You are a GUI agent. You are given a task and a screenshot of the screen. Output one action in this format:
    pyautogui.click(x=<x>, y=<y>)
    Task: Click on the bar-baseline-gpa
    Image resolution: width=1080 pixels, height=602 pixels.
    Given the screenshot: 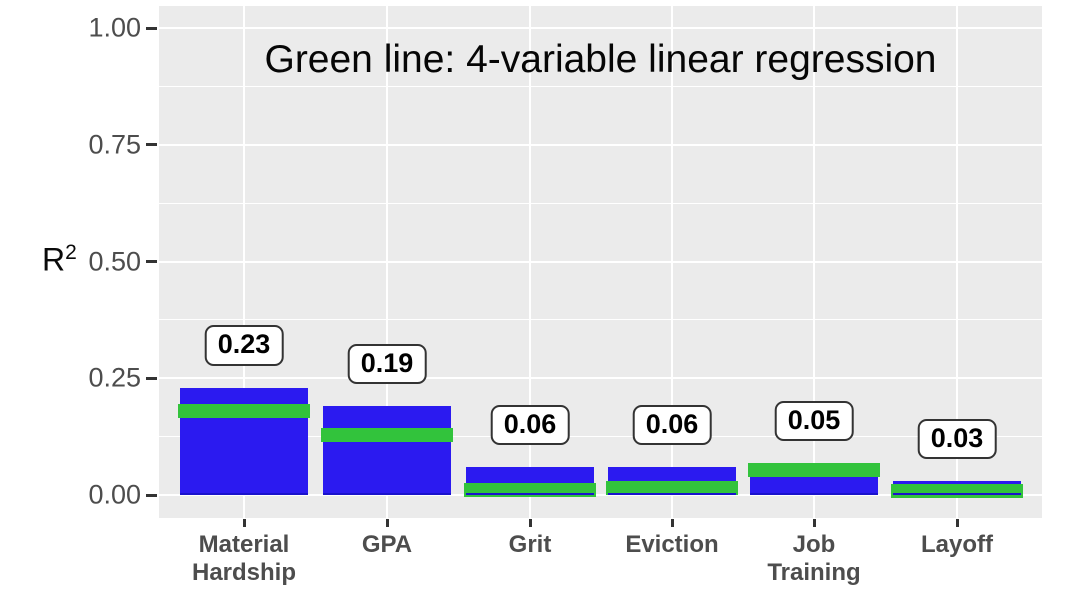 What is the action you would take?
    pyautogui.click(x=387, y=493)
    